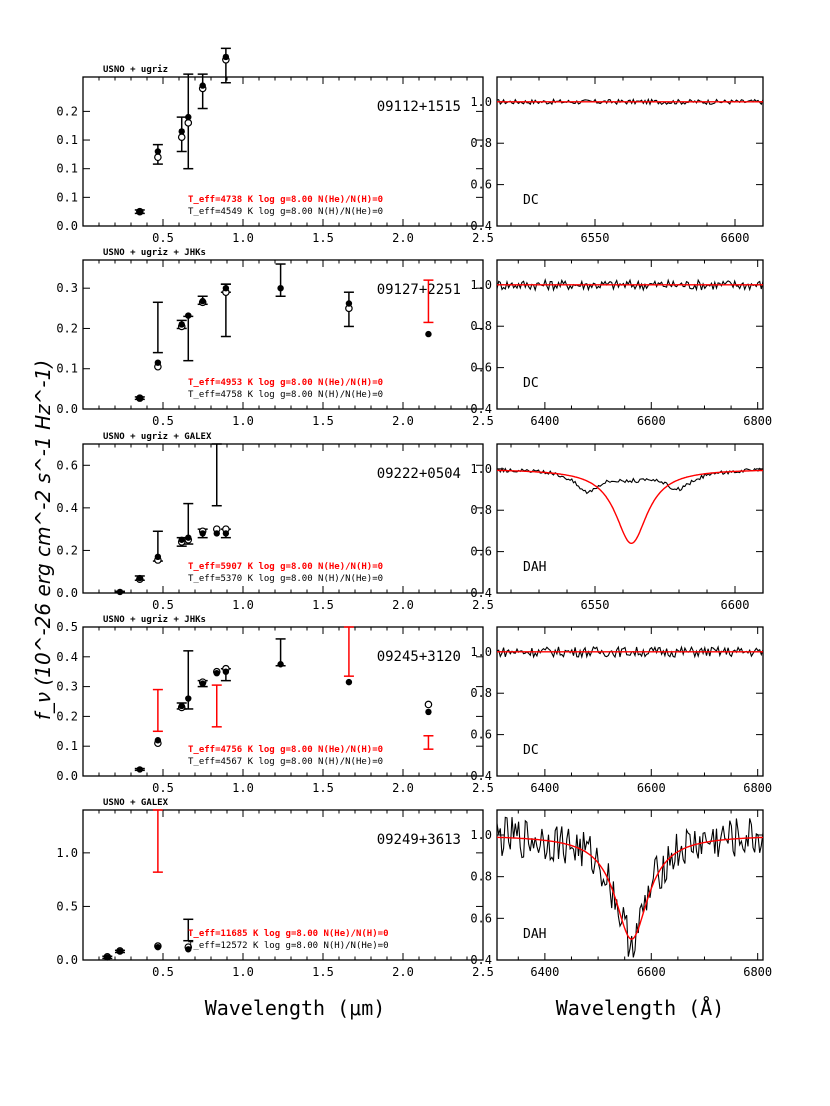 The width and height of the screenshot is (830, 1106). I want to click on fit-parameters: T_eff=4738 K log g=8.00 N(He)/N(H)=0, so click(285, 200).